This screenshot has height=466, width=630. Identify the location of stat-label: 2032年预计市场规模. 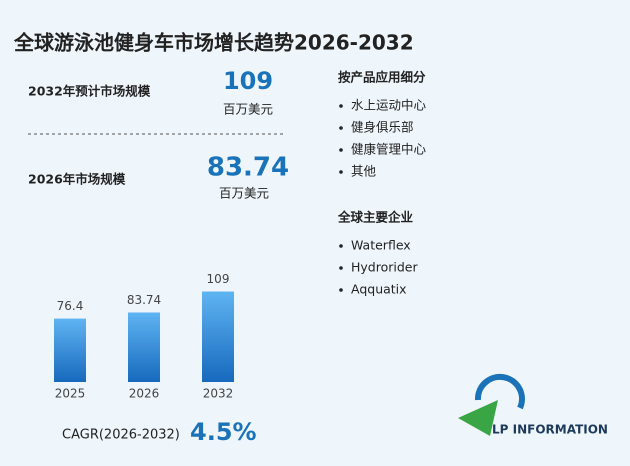
(89, 91).